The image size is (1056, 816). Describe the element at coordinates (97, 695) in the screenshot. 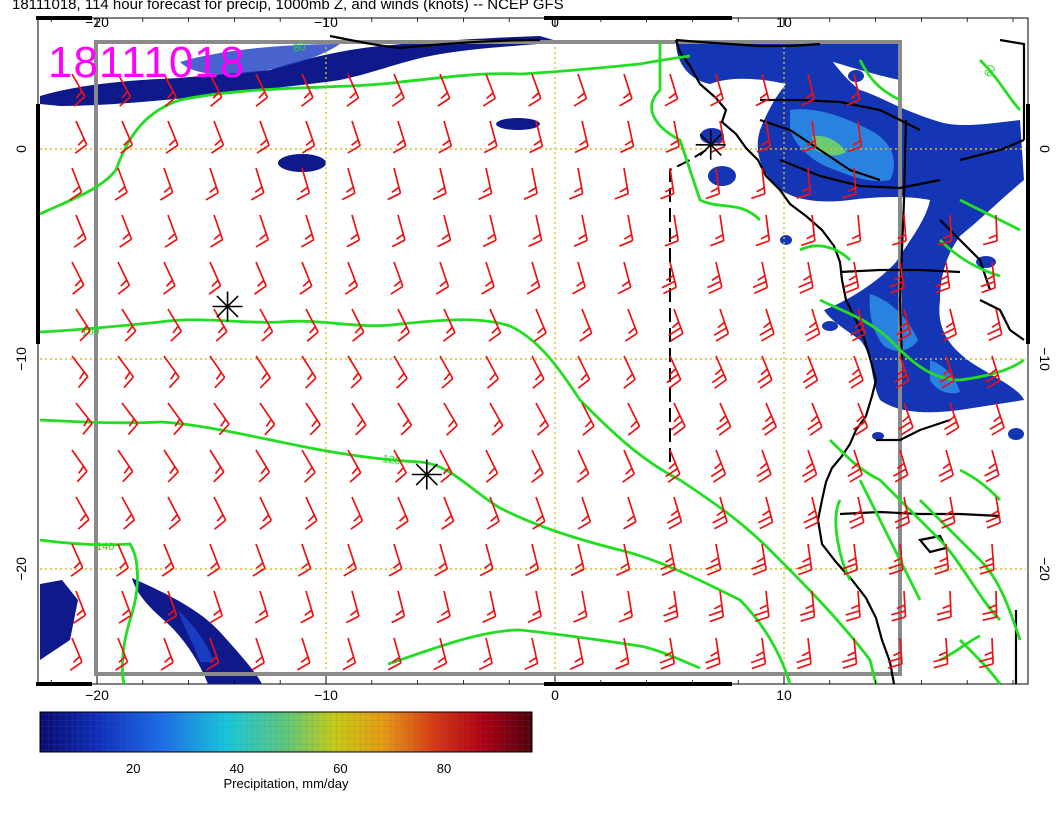

I see `x-tick-bottom-0: −20` at that location.